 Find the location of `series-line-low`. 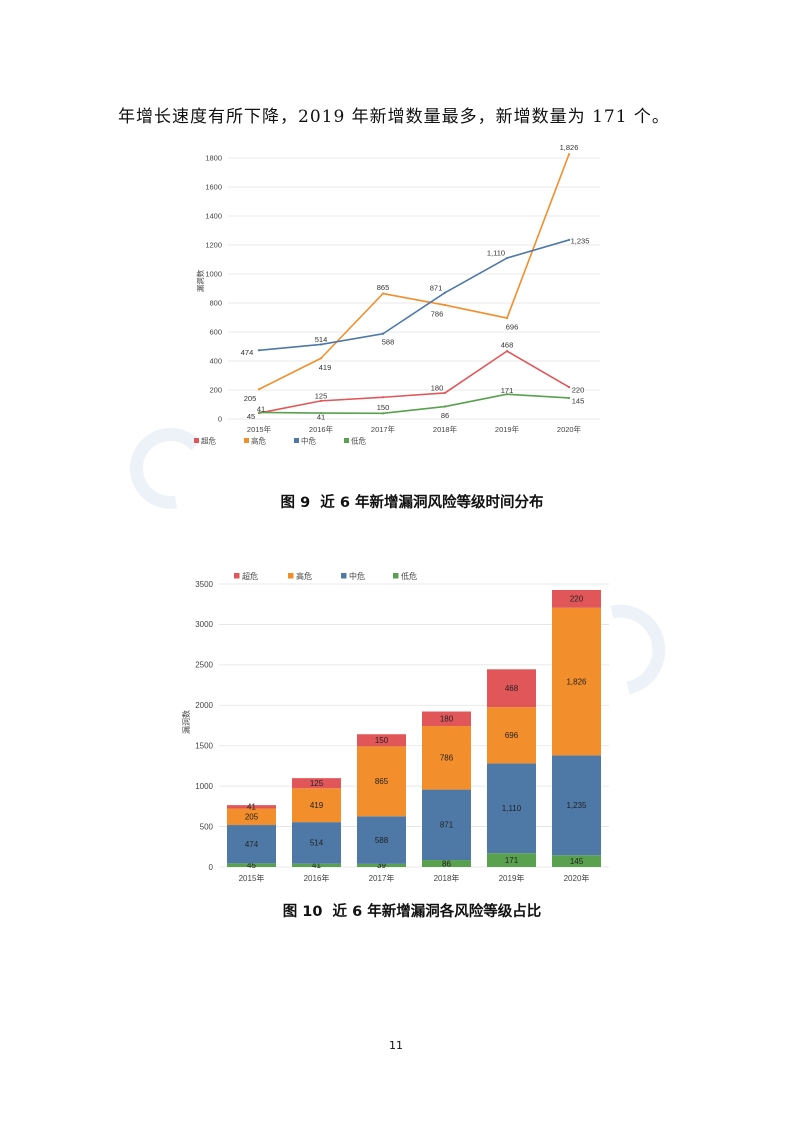

series-line-low is located at coordinates (414, 404).